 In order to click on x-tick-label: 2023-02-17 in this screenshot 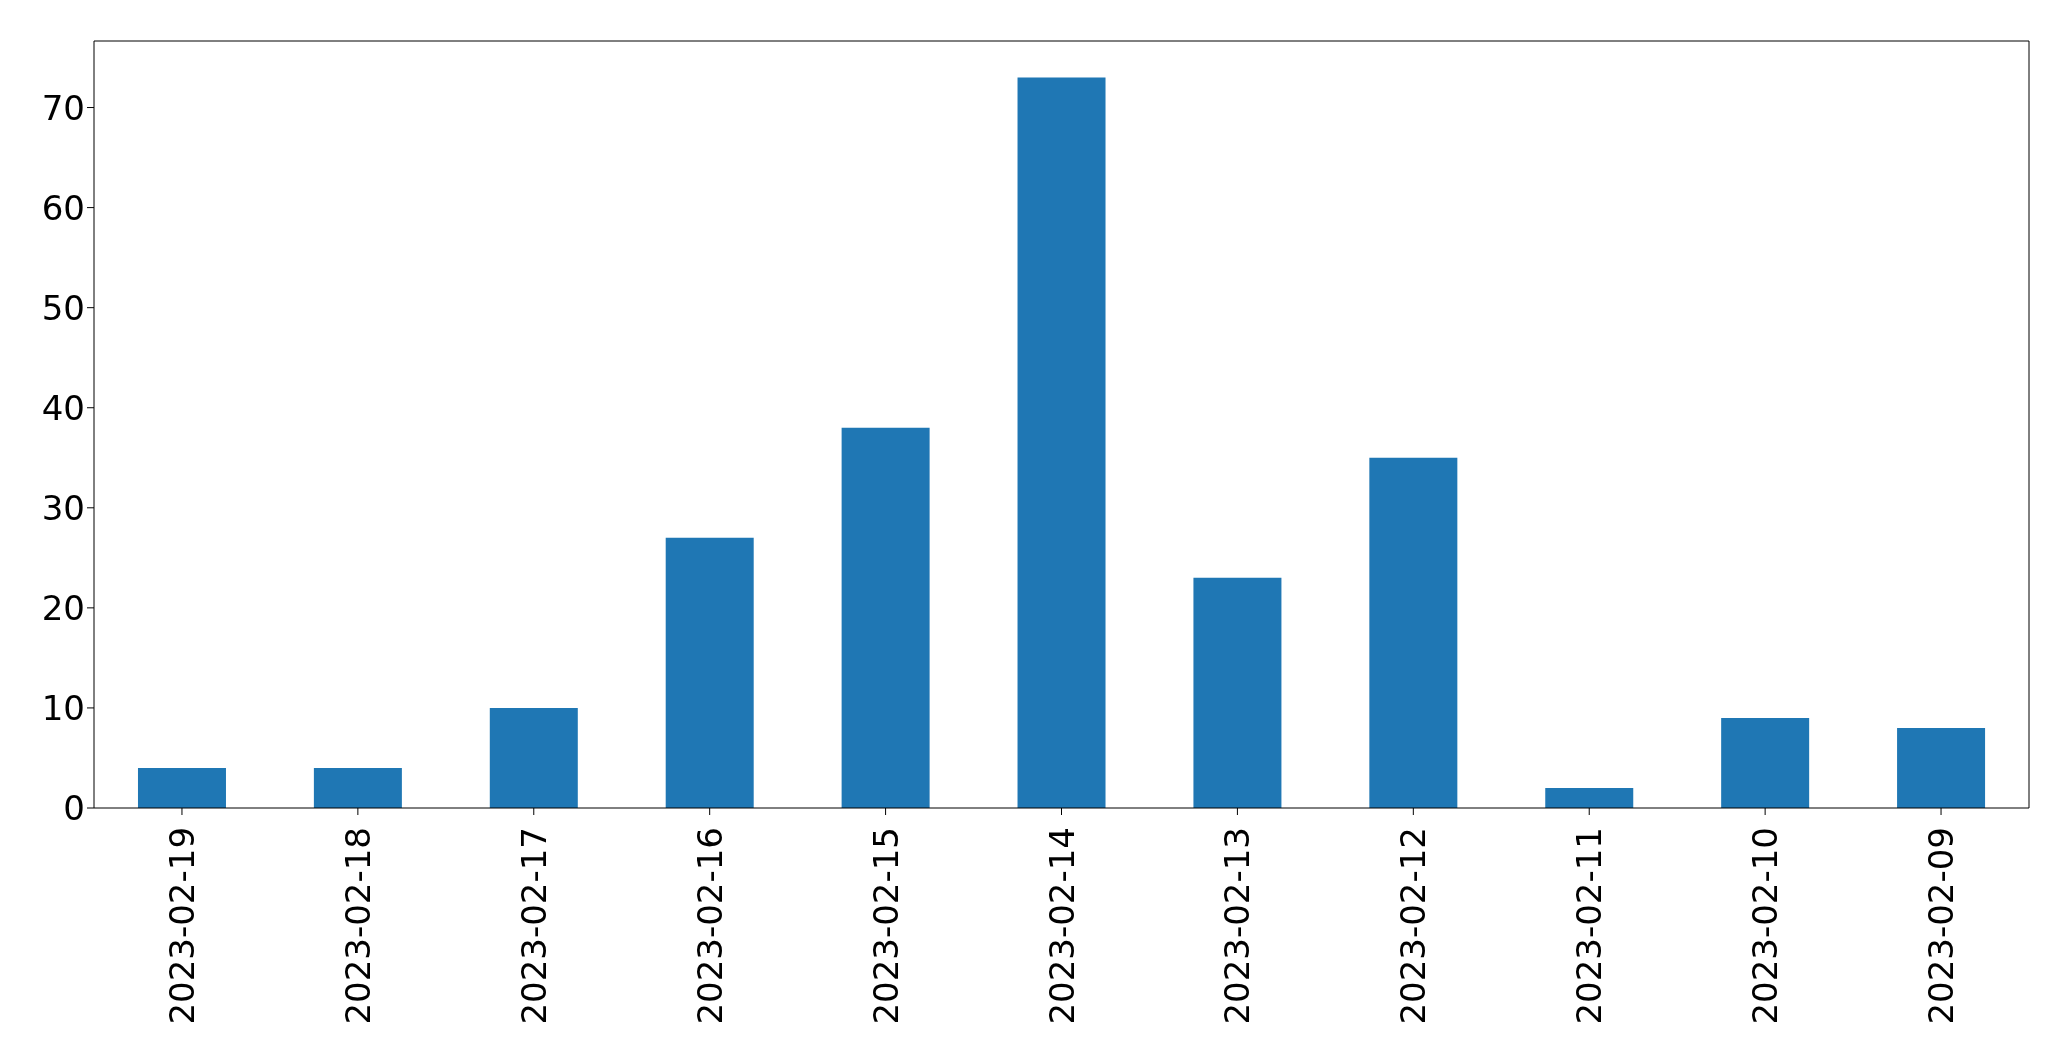, I will do `click(533, 926)`.